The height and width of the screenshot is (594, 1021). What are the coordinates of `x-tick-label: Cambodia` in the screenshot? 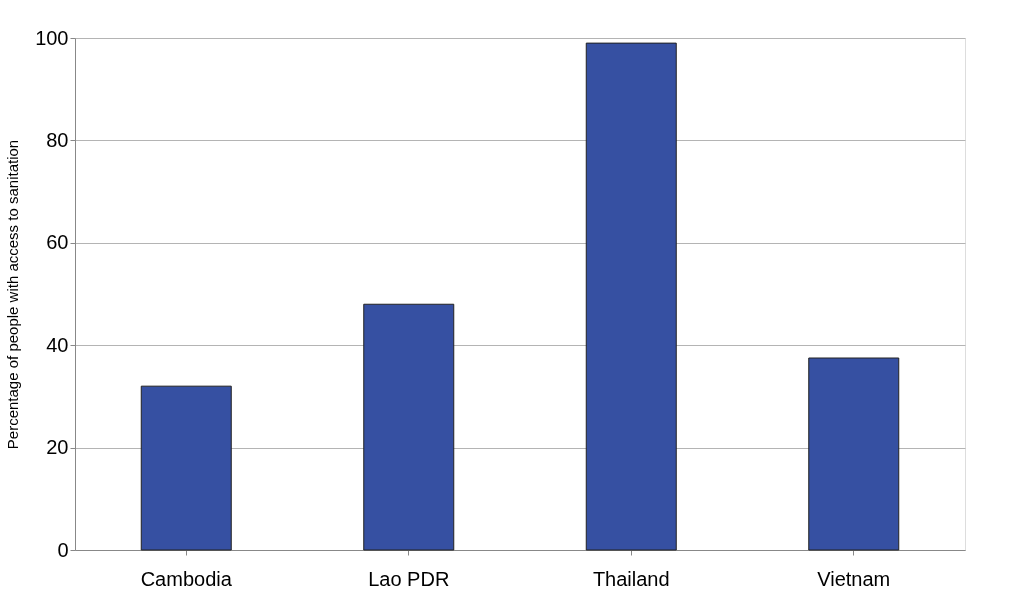 It's located at (186, 578).